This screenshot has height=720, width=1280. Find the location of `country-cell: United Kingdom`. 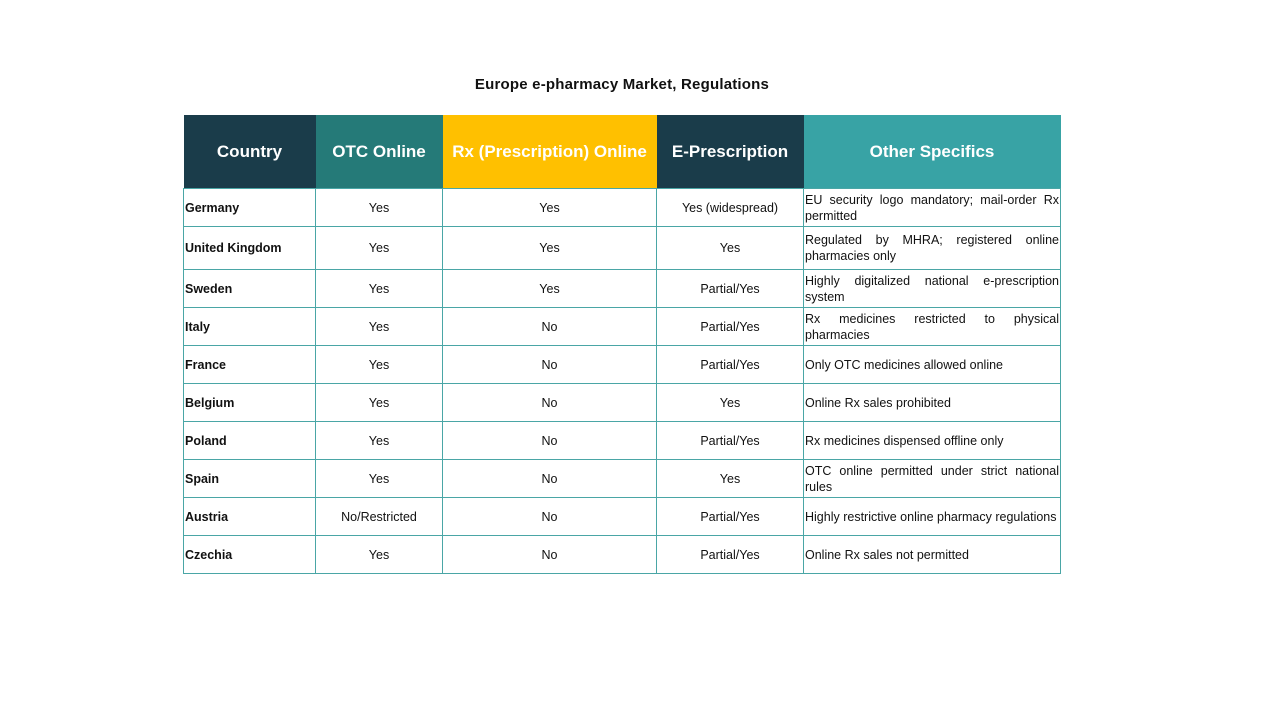

country-cell: United Kingdom is located at coordinates (249, 248).